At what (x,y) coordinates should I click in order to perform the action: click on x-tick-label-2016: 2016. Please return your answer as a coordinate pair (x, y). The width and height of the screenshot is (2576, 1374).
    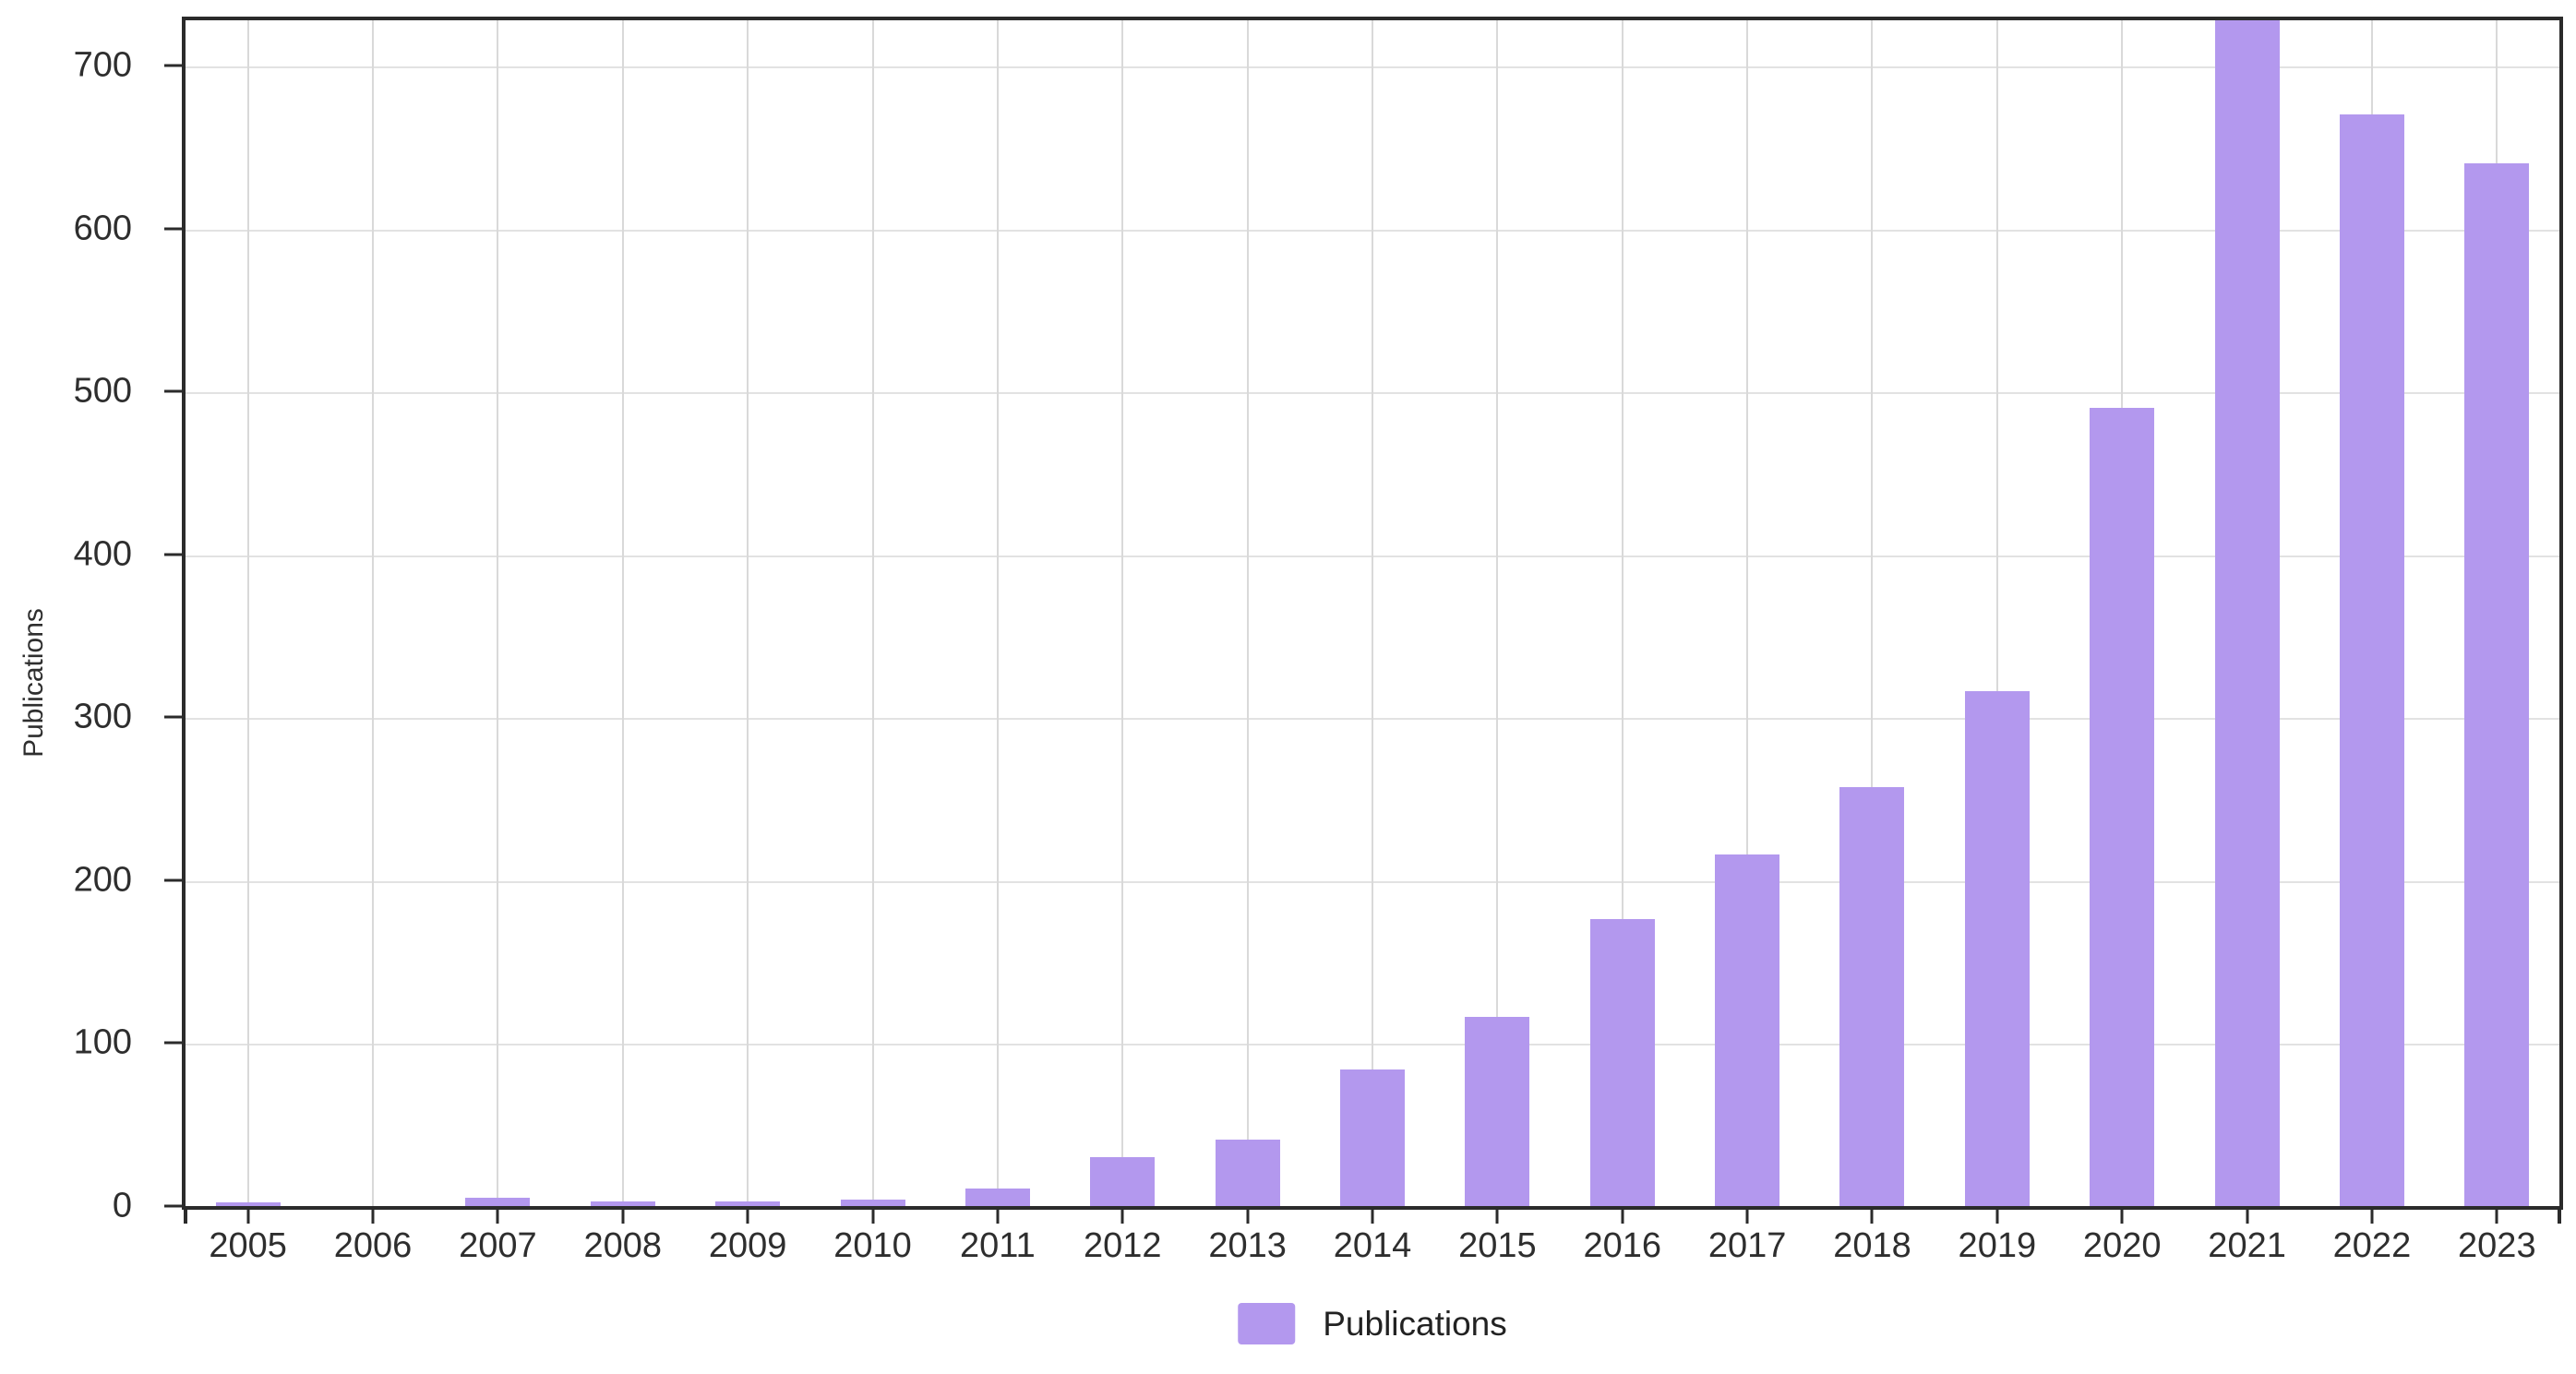
    Looking at the image, I should click on (1623, 1245).